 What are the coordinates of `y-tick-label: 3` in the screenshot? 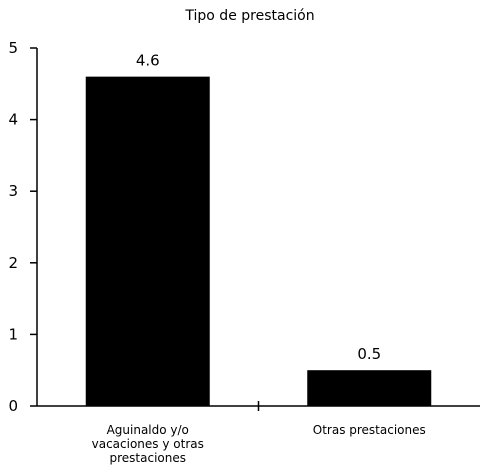 It's located at (13, 191).